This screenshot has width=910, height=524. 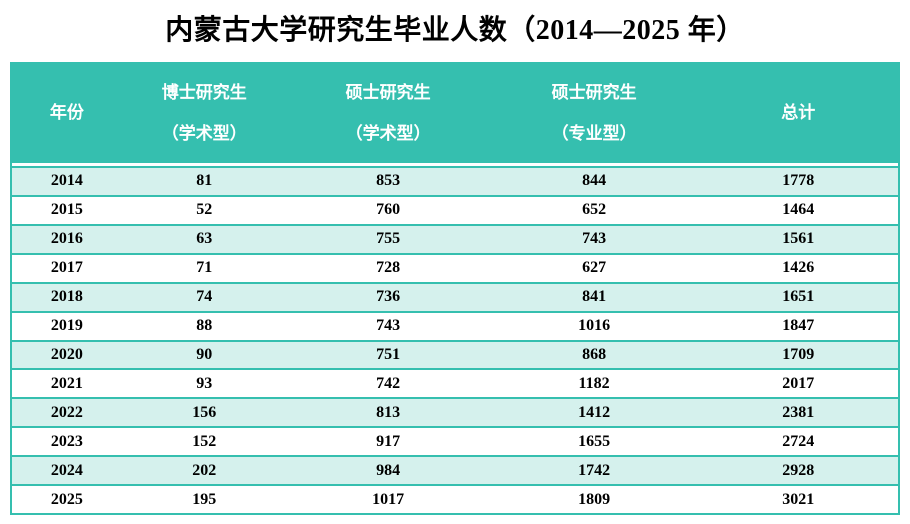 What do you see at coordinates (204, 181) in the screenshot?
I see `table-cell: 81` at bounding box center [204, 181].